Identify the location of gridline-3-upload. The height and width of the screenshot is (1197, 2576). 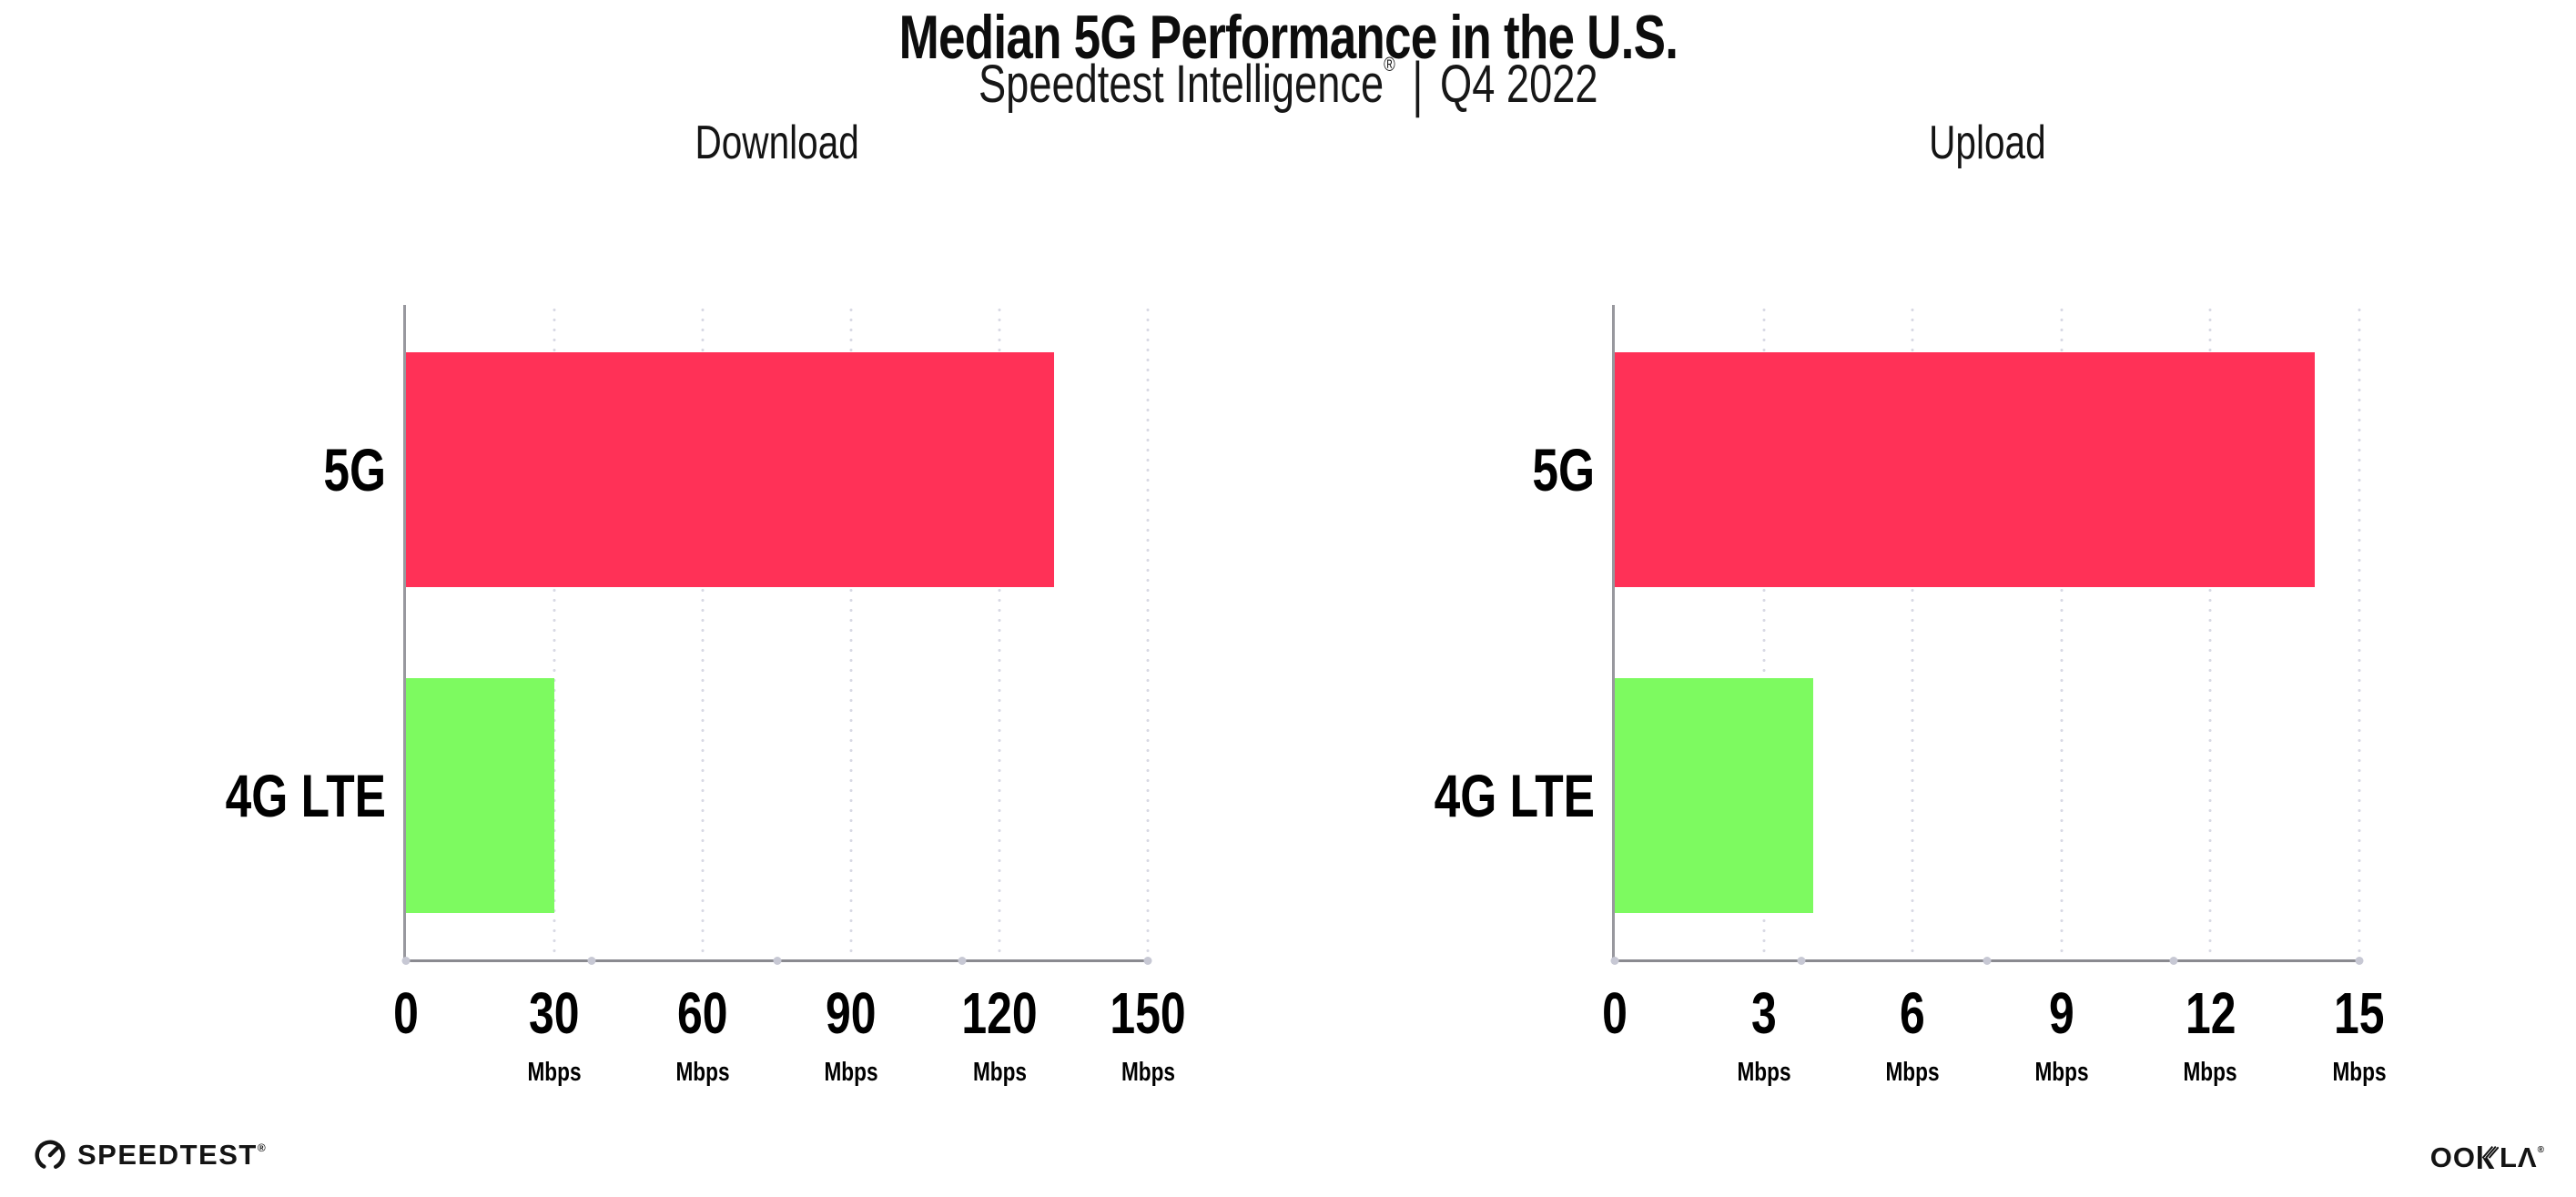
(1764, 632).